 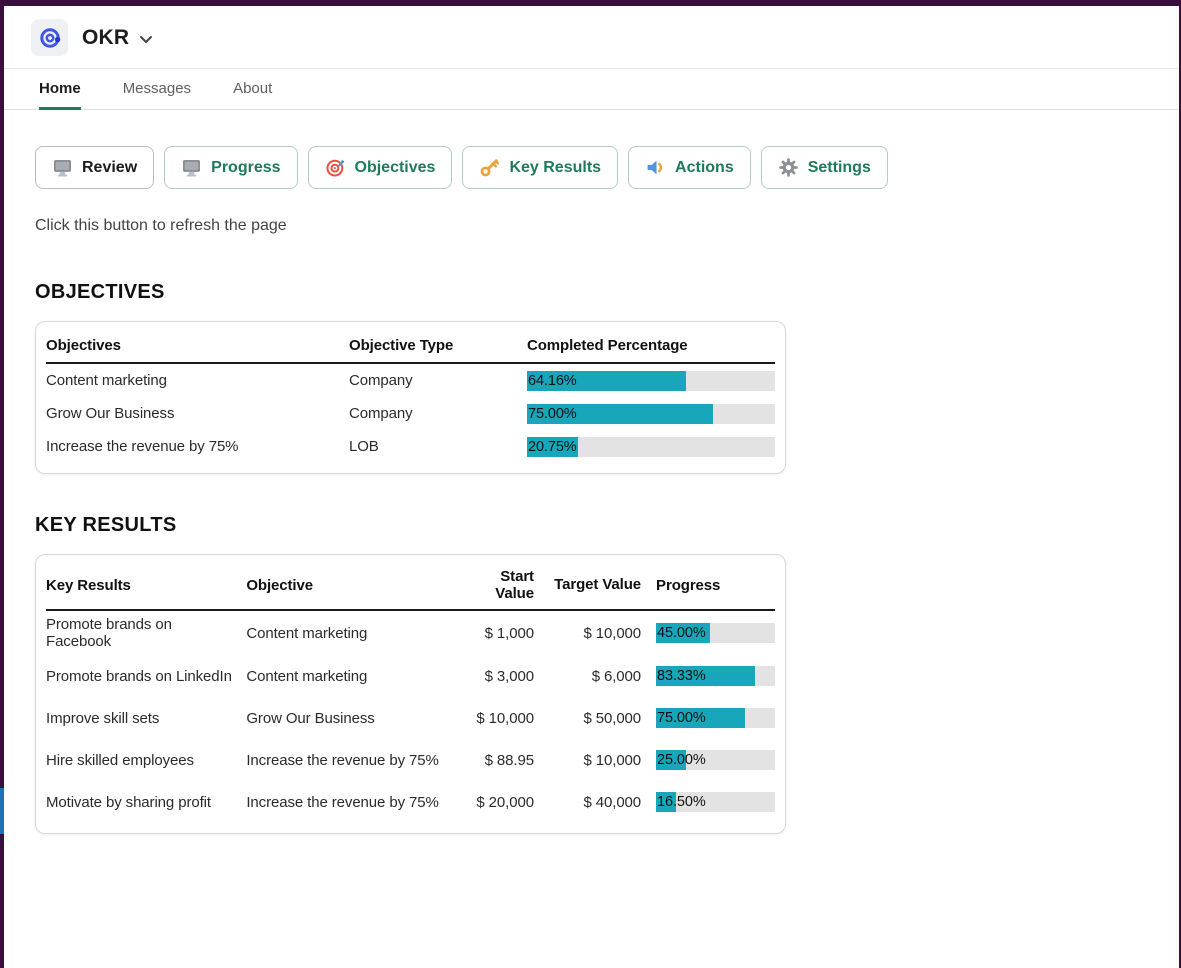 What do you see at coordinates (688, 585) in the screenshot?
I see `column-header-progress: Progress` at bounding box center [688, 585].